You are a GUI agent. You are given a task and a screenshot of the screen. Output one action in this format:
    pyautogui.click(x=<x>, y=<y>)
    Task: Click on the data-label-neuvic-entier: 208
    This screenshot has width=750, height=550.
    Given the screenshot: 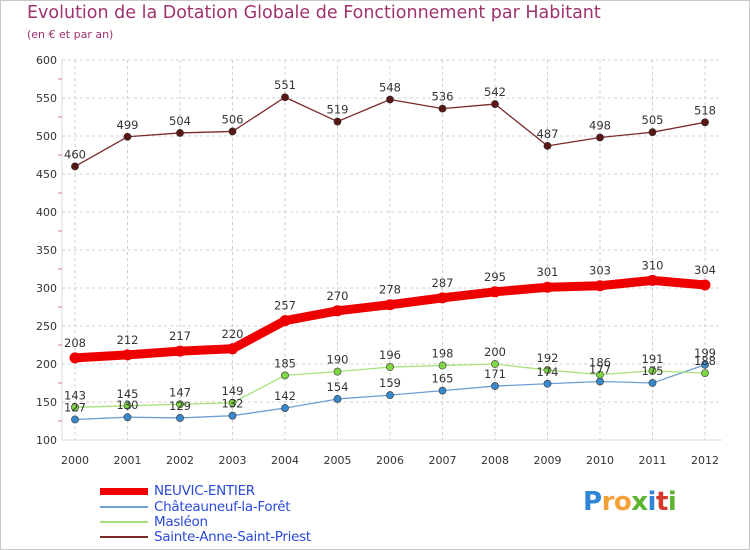 What is the action you would take?
    pyautogui.click(x=75, y=343)
    